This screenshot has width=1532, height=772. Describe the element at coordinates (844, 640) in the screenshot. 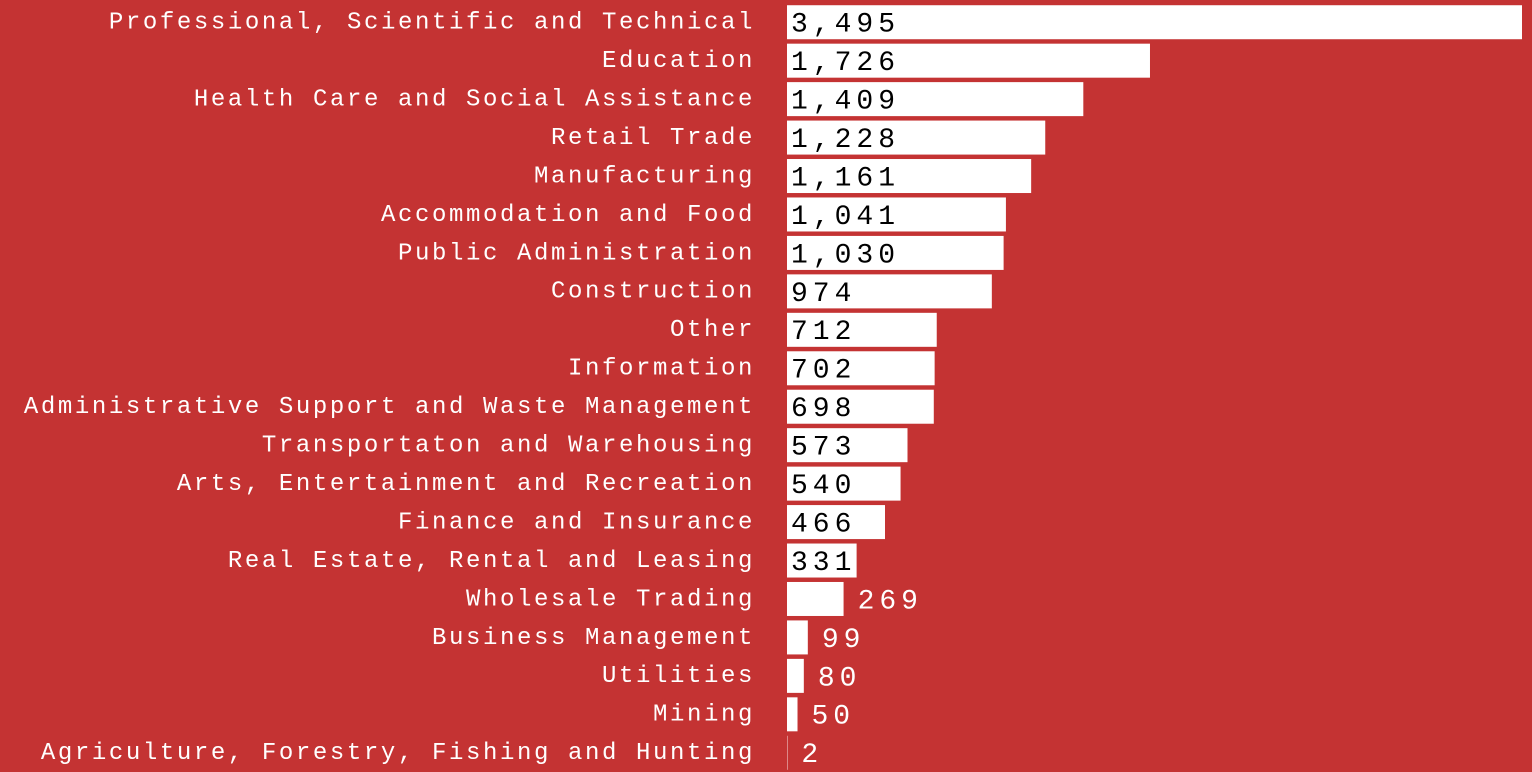

I see `value-label: 99` at that location.